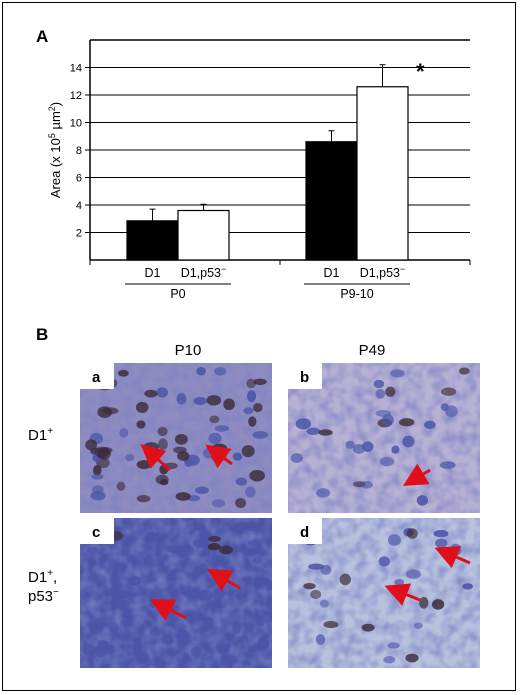  I want to click on micrograph-c: c, so click(176, 593).